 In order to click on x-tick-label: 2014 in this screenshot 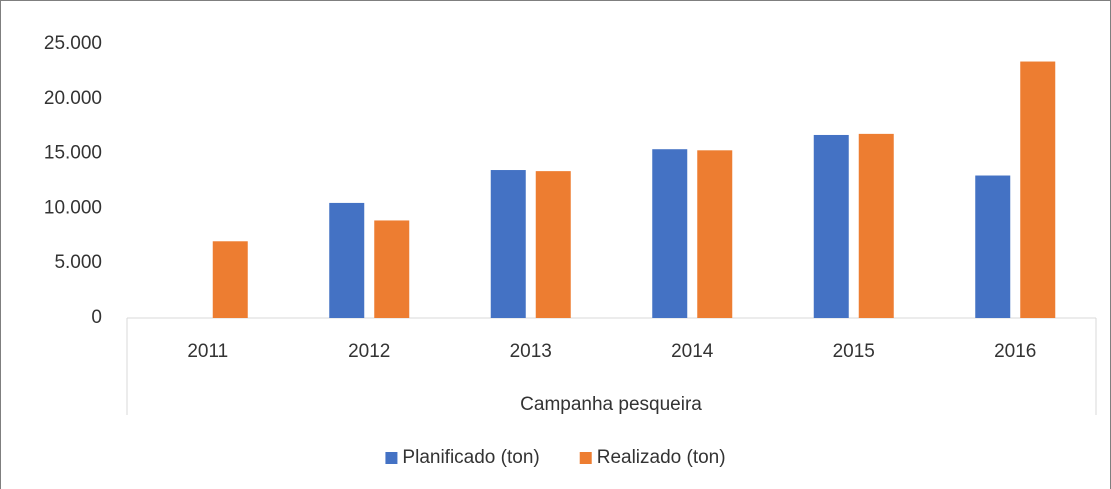, I will do `click(692, 351)`.